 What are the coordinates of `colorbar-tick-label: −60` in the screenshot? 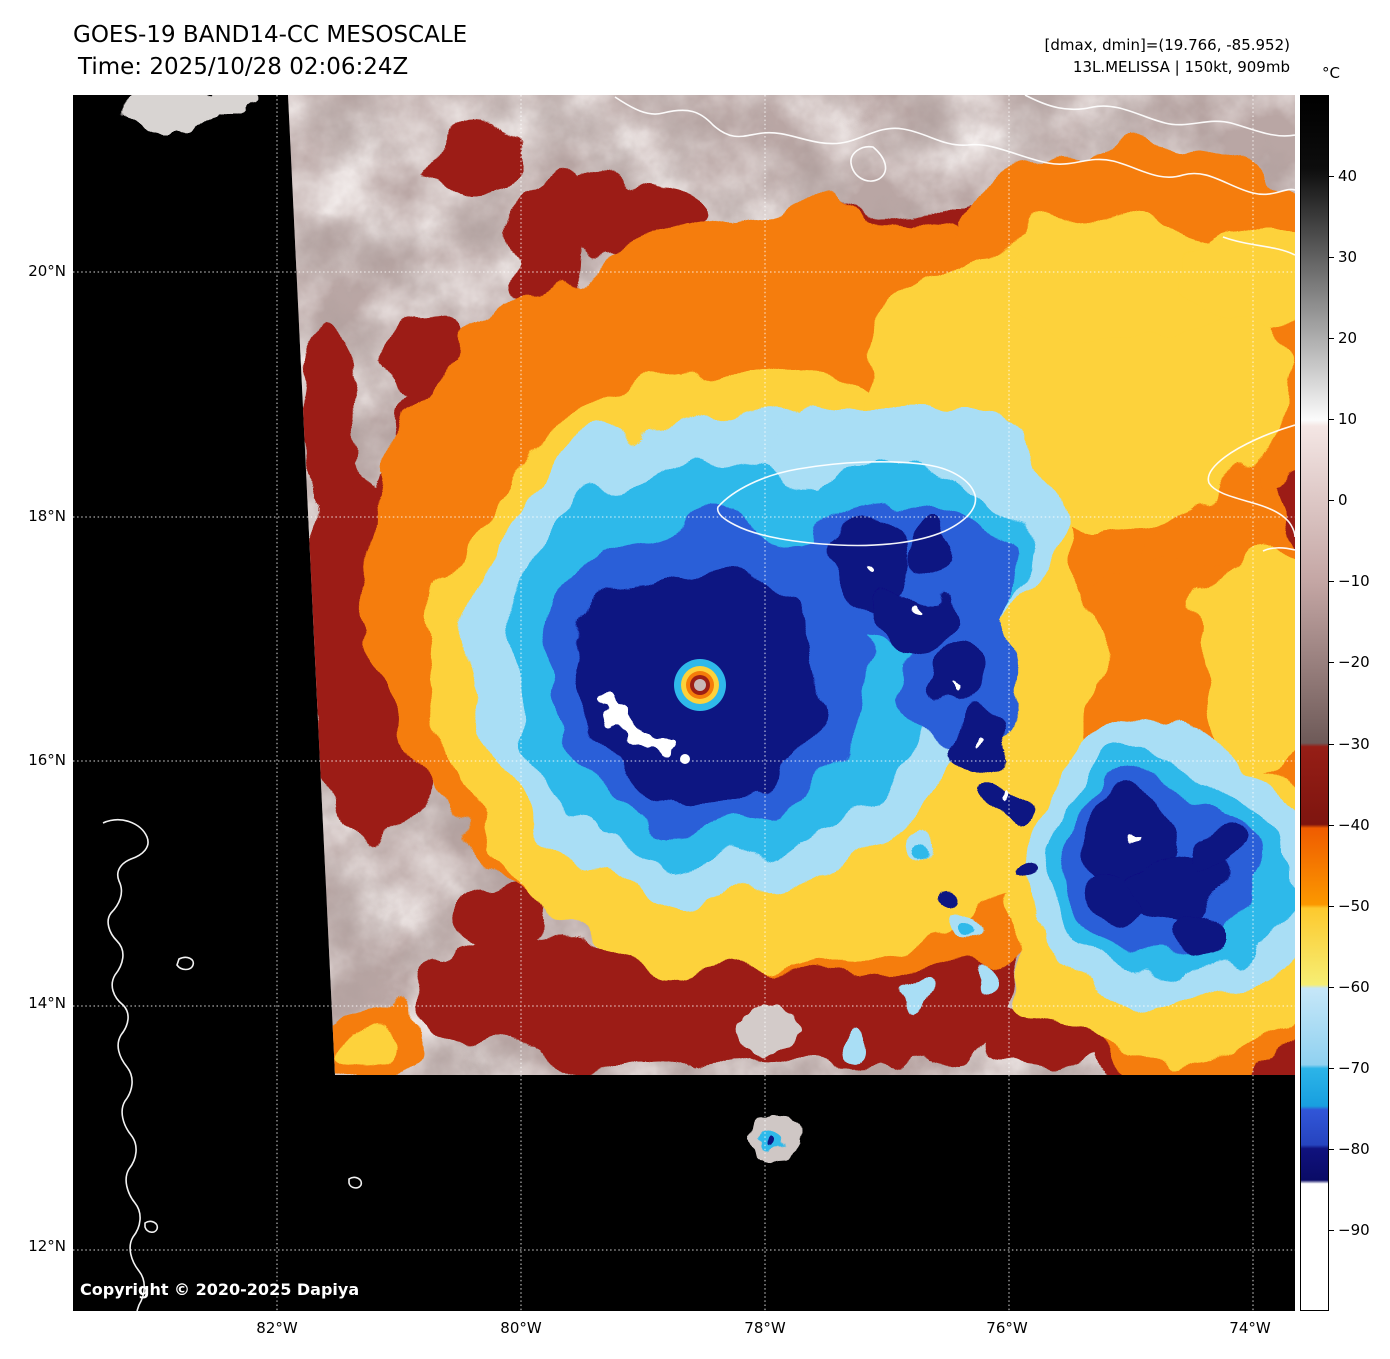 It's located at (1354, 986).